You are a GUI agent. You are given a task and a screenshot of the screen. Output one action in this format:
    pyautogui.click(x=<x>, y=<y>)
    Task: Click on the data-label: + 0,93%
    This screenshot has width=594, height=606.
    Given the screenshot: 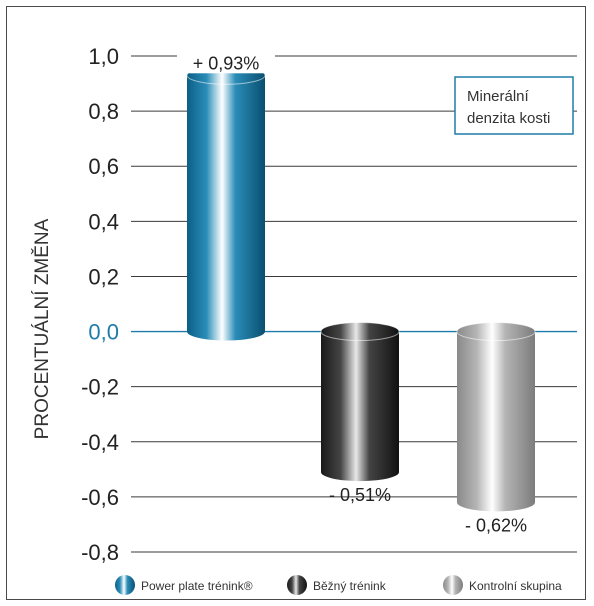 What is the action you would take?
    pyautogui.click(x=226, y=63)
    